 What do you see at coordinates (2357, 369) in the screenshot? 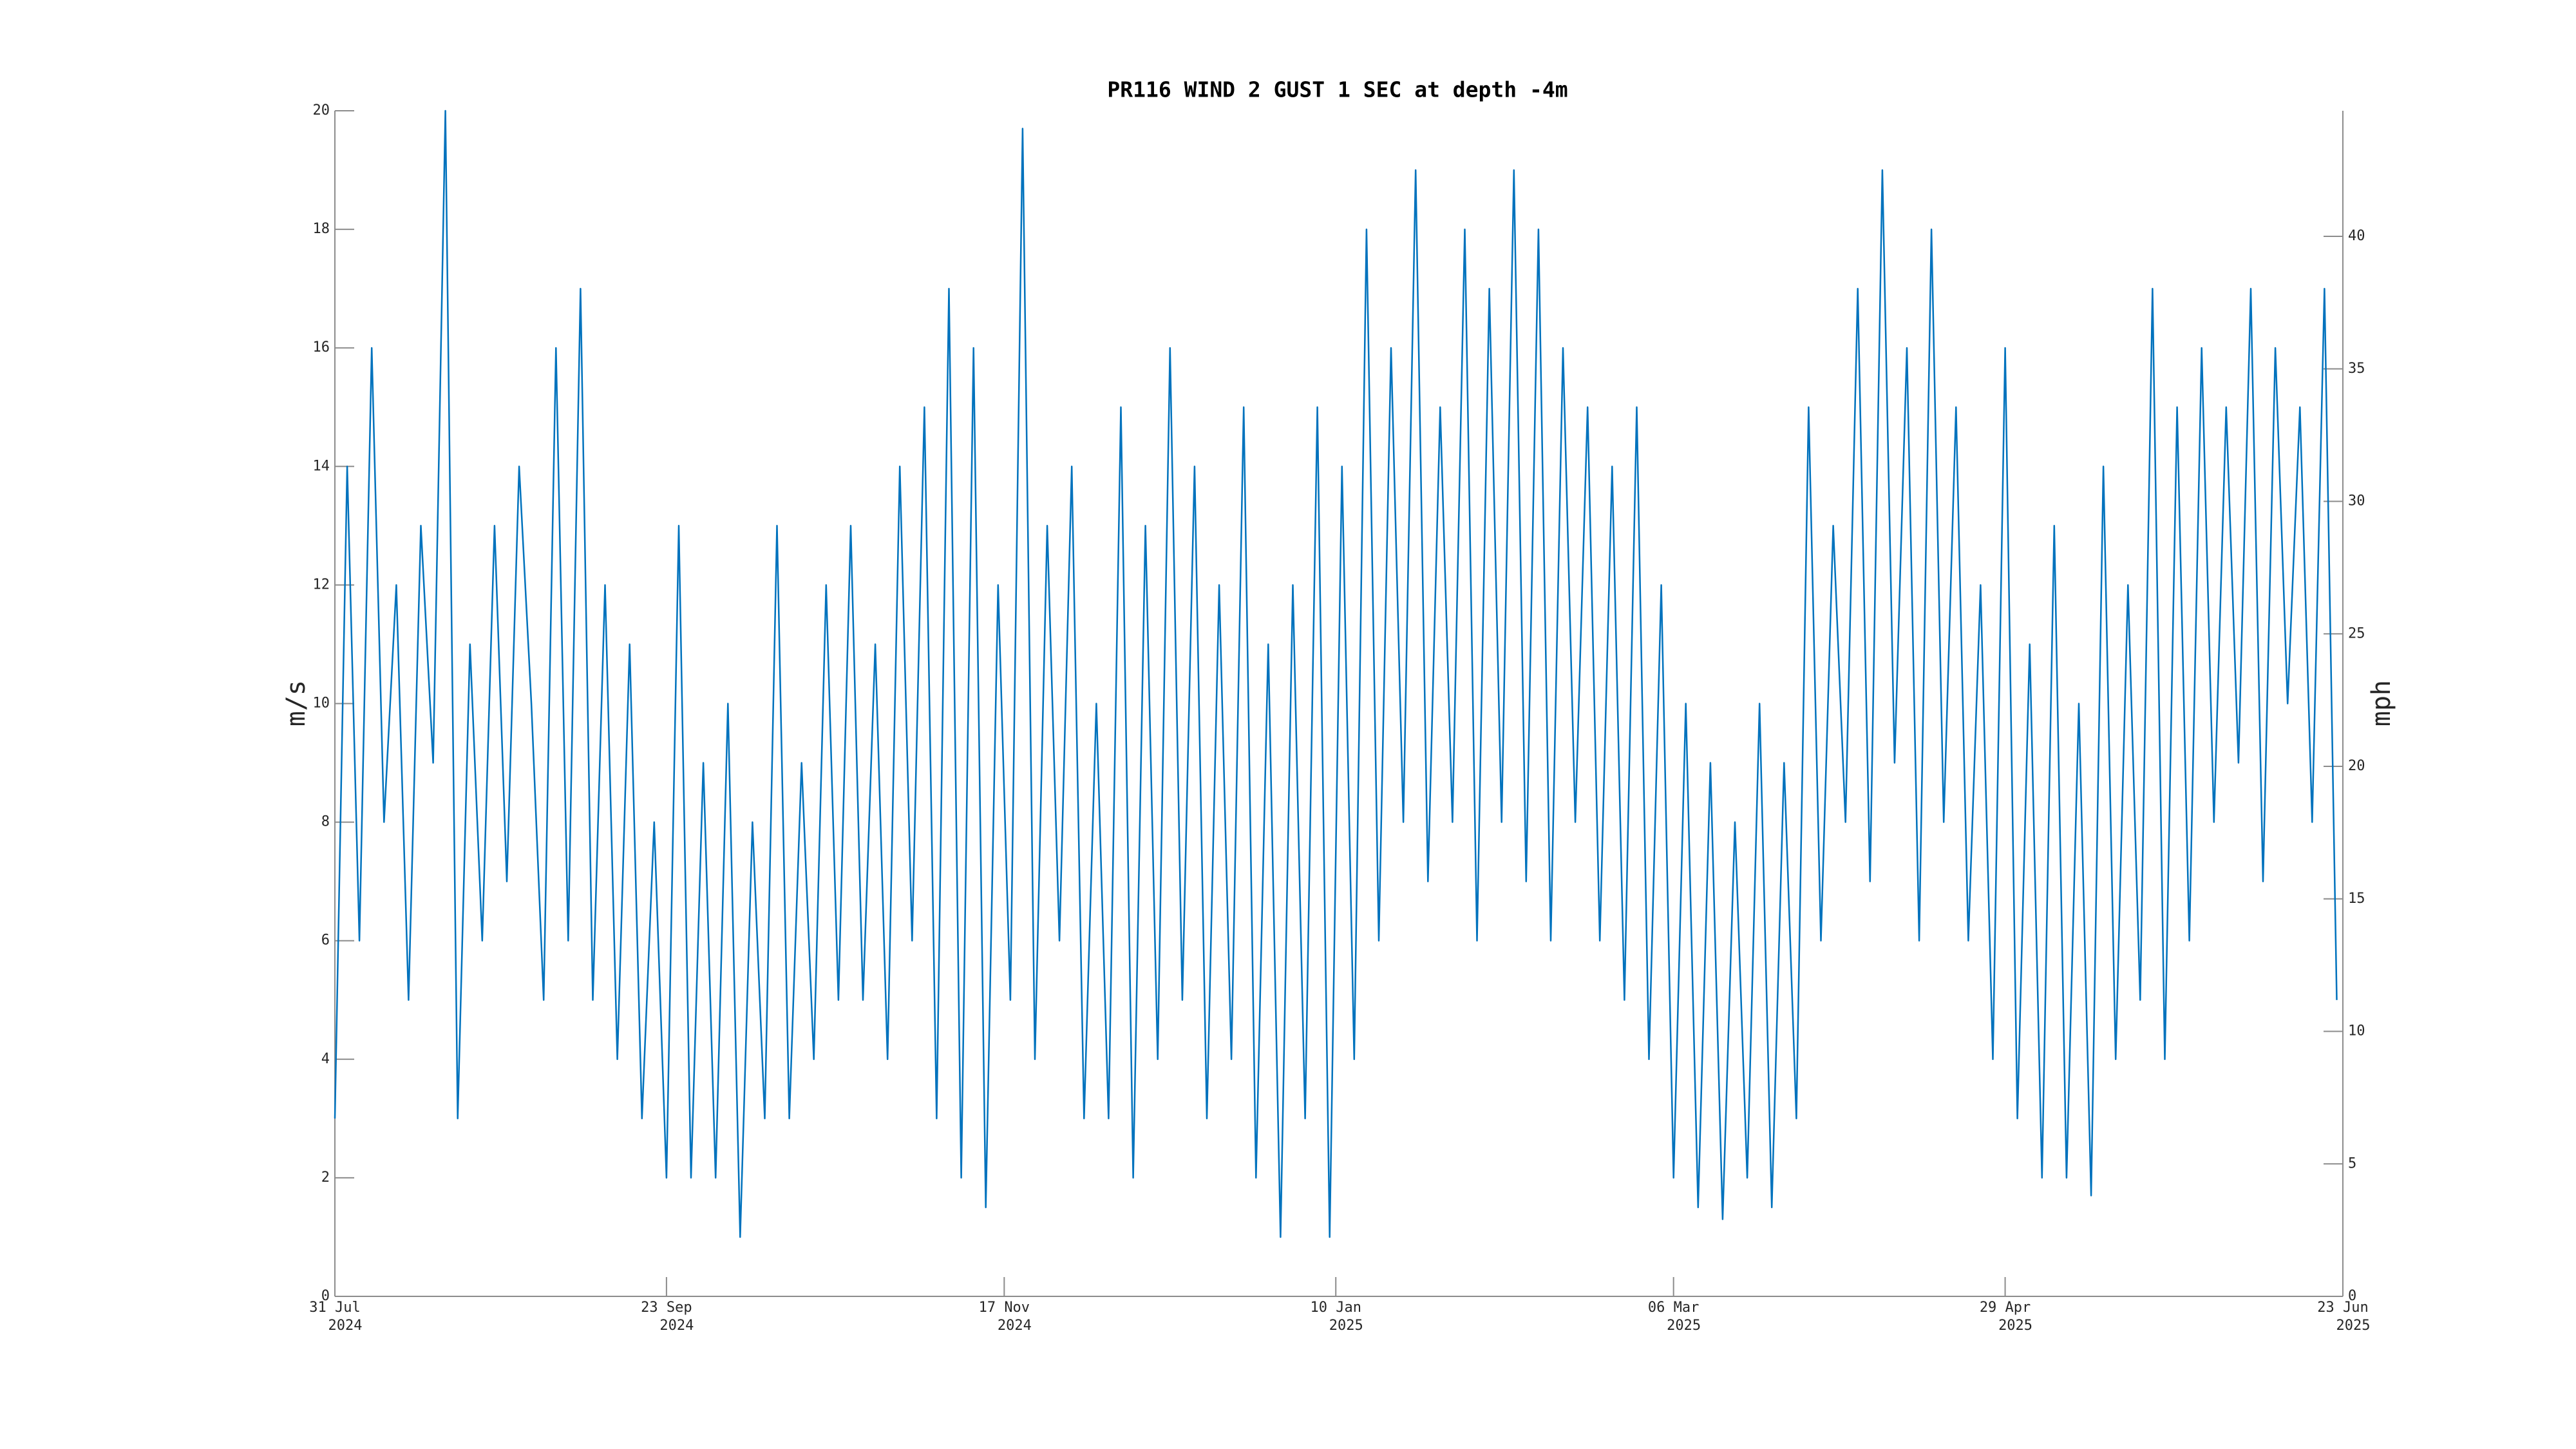
I see `y2-tick-label: 35` at bounding box center [2357, 369].